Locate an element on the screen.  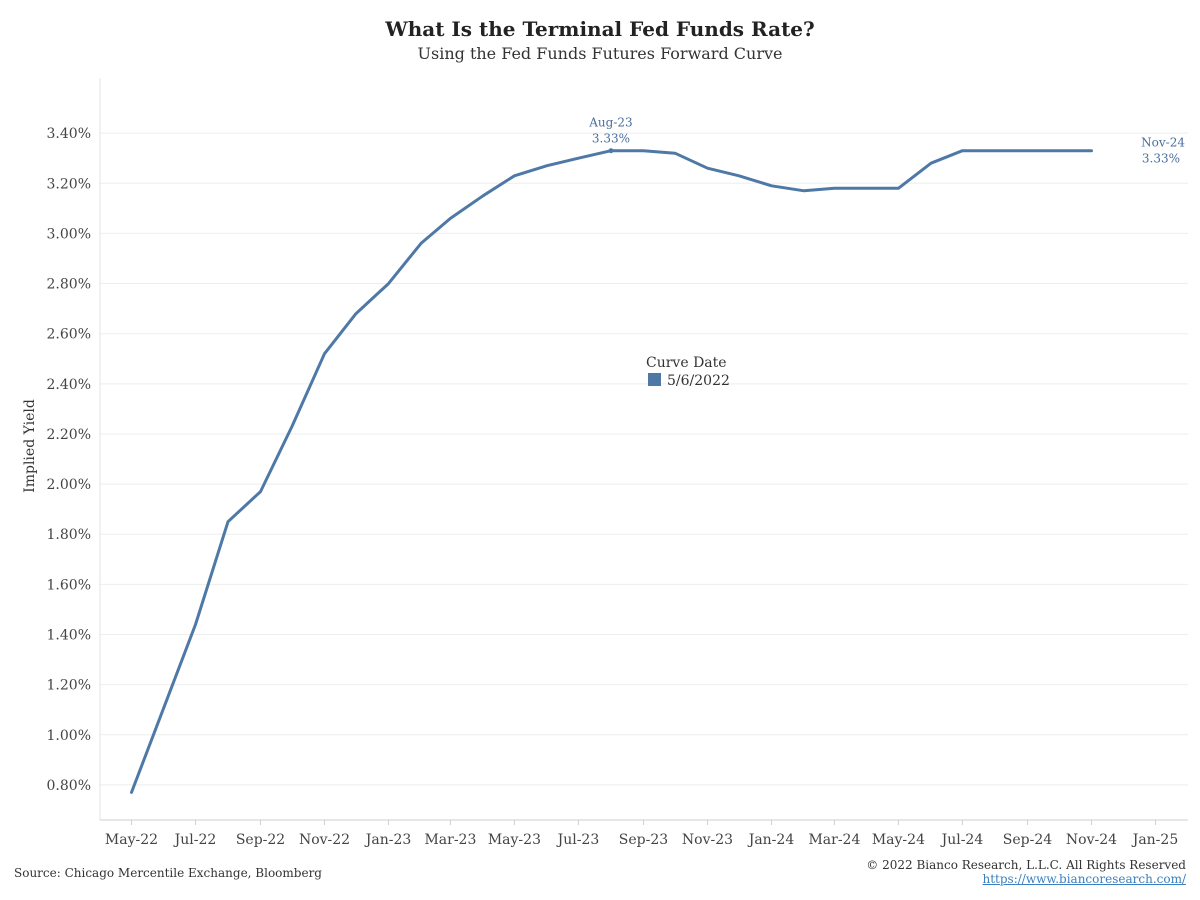
y-tick-label: 1.20% is located at coordinates (69, 686).